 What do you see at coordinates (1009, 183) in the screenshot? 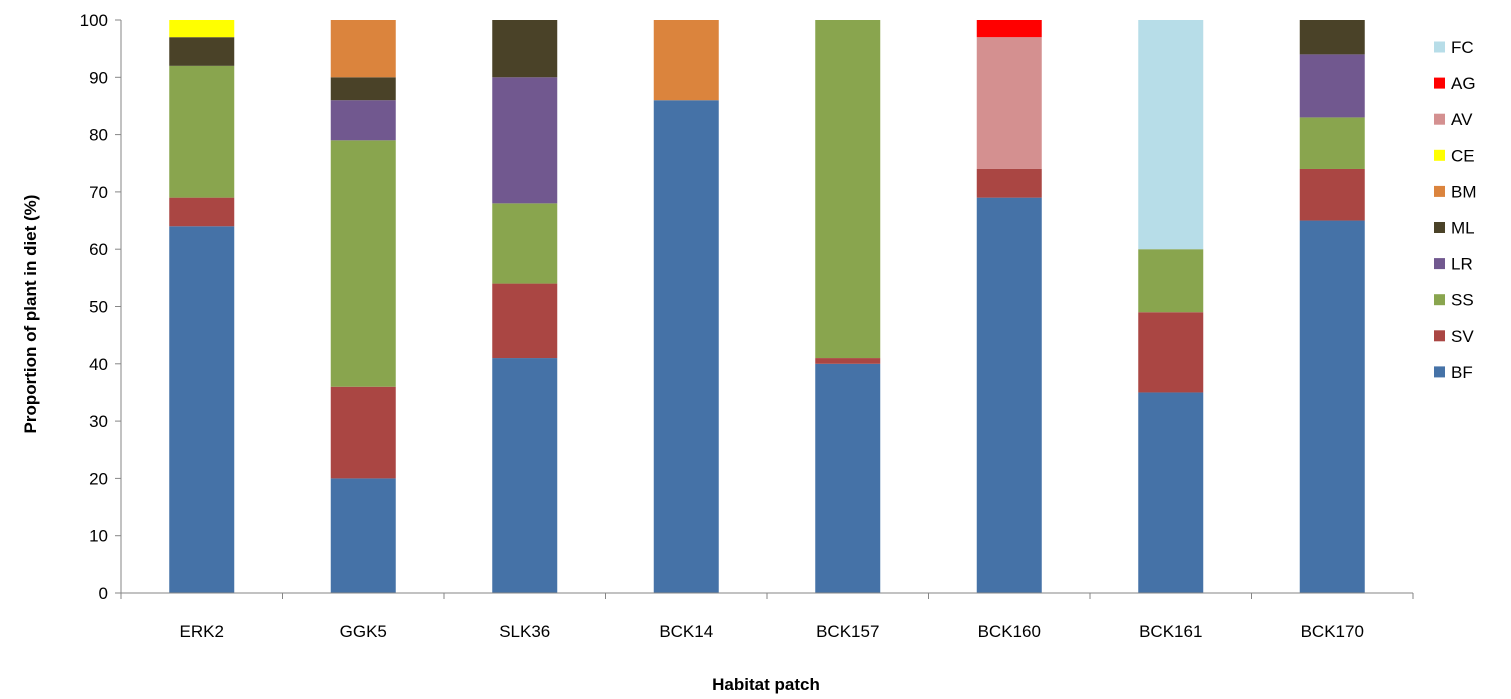
I see `bar-segment-sv-bck160` at bounding box center [1009, 183].